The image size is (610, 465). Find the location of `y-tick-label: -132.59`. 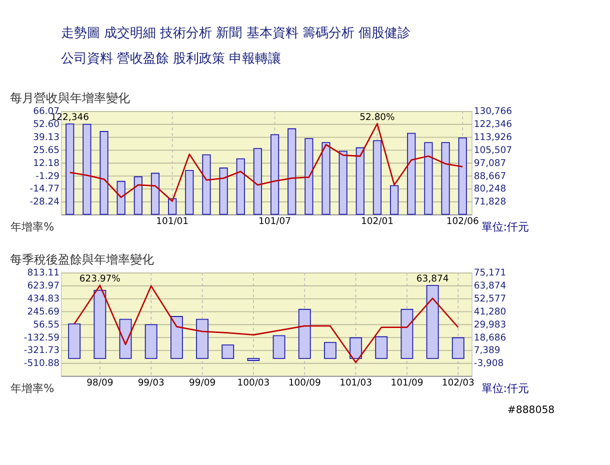

y-tick-label: -132.59 is located at coordinates (42, 338).